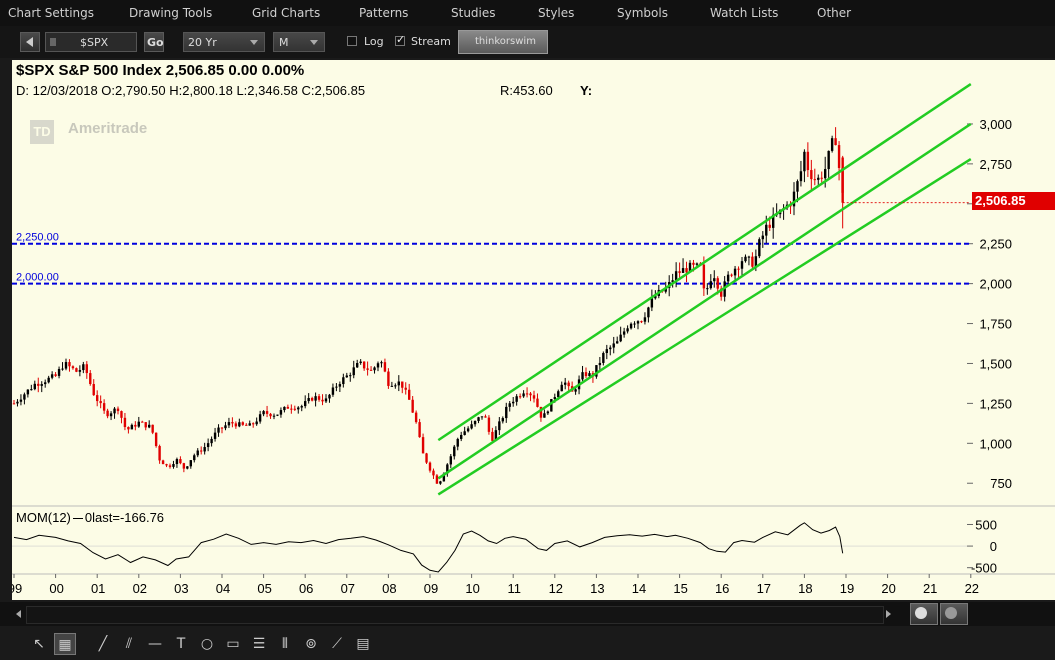  Describe the element at coordinates (91, 42) in the screenshot. I see `symbol-input: $SPX` at that location.